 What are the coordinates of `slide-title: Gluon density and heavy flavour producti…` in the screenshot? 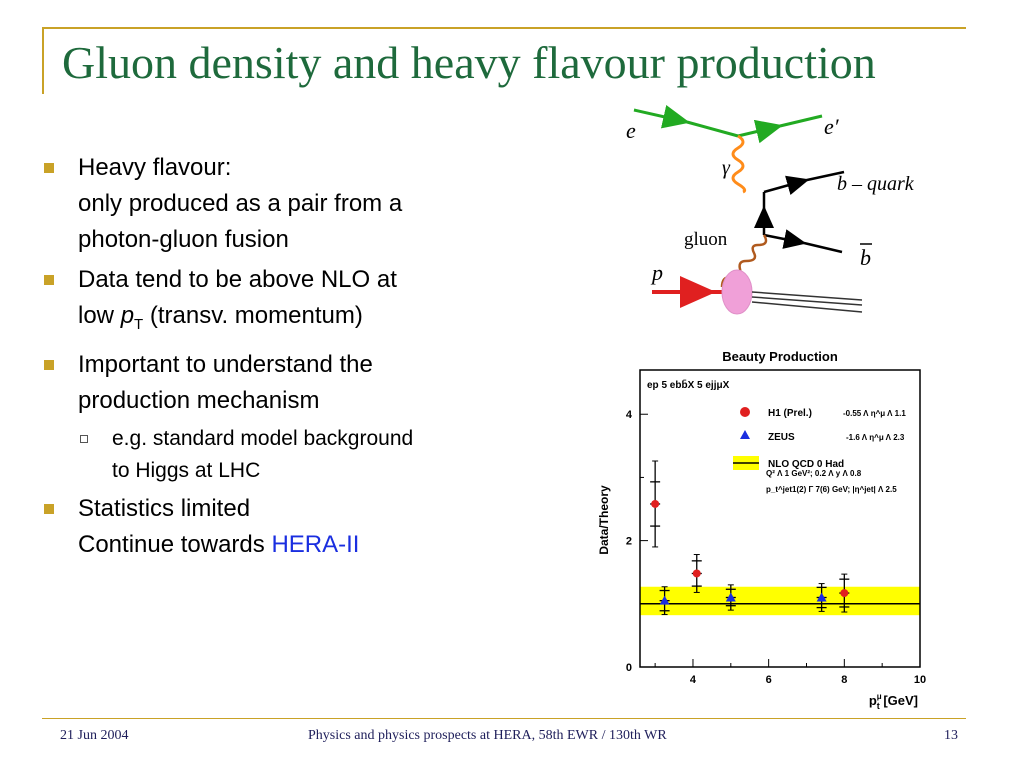 It's located at (469, 62).